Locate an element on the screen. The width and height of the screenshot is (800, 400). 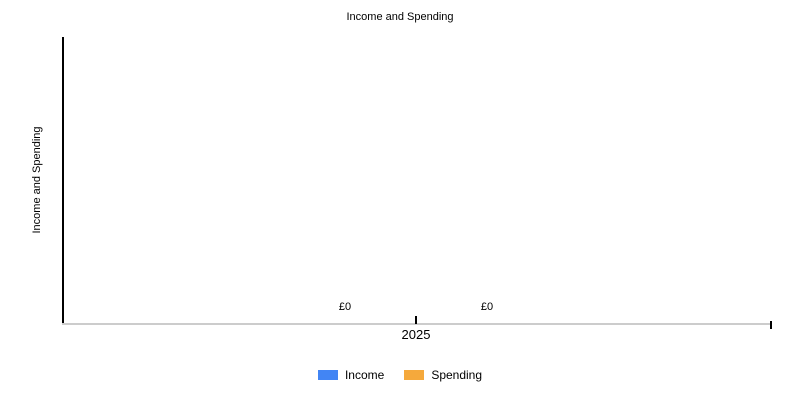
chart-legend: Income Spending is located at coordinates (400, 375).